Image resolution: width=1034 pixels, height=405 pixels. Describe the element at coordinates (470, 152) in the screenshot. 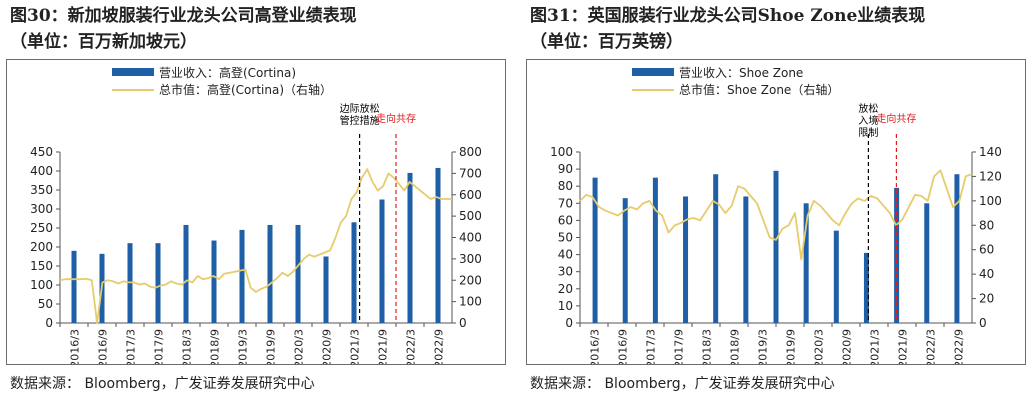

I see `y-right-tick-label: 800` at that location.